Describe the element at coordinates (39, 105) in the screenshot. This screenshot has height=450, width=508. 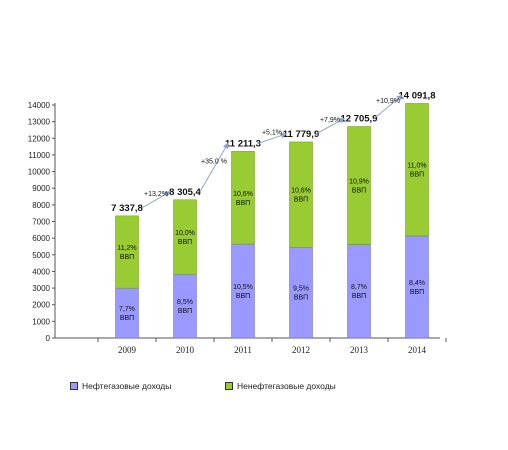
I see `y-tick-label: 14000` at that location.